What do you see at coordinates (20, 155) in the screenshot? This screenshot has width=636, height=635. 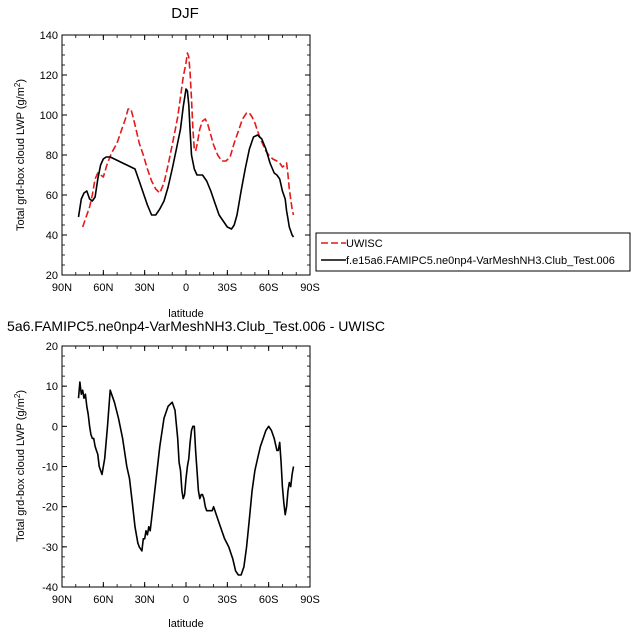 I see `top-y-axis-label: Total grd-box cloud LWP (g/m2)` at bounding box center [20, 155].